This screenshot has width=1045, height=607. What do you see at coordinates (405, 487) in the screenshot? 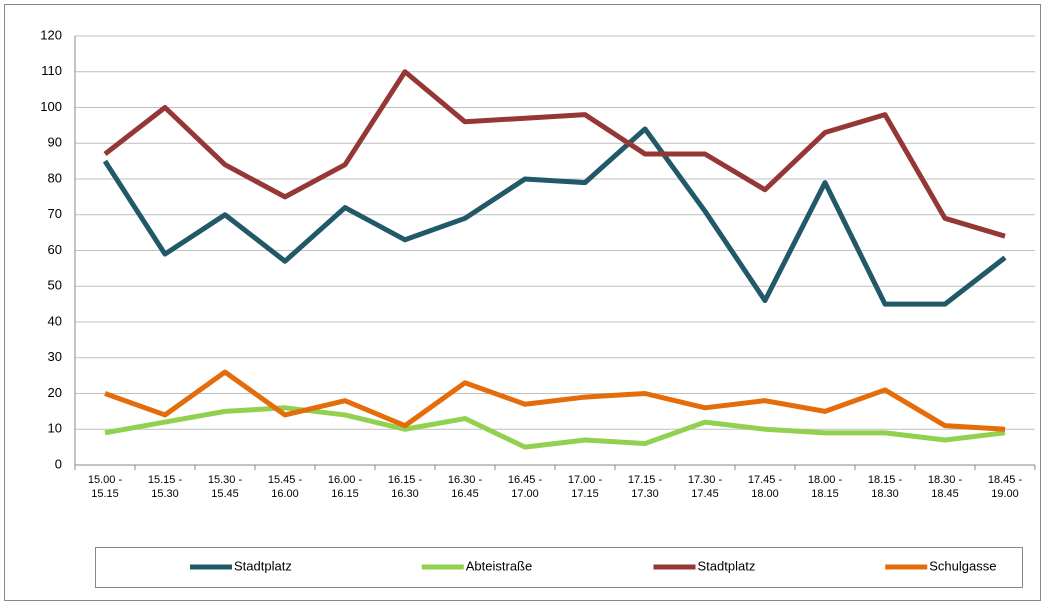
I see `x-tick-label: 16.15 - 16.30` at bounding box center [405, 487].